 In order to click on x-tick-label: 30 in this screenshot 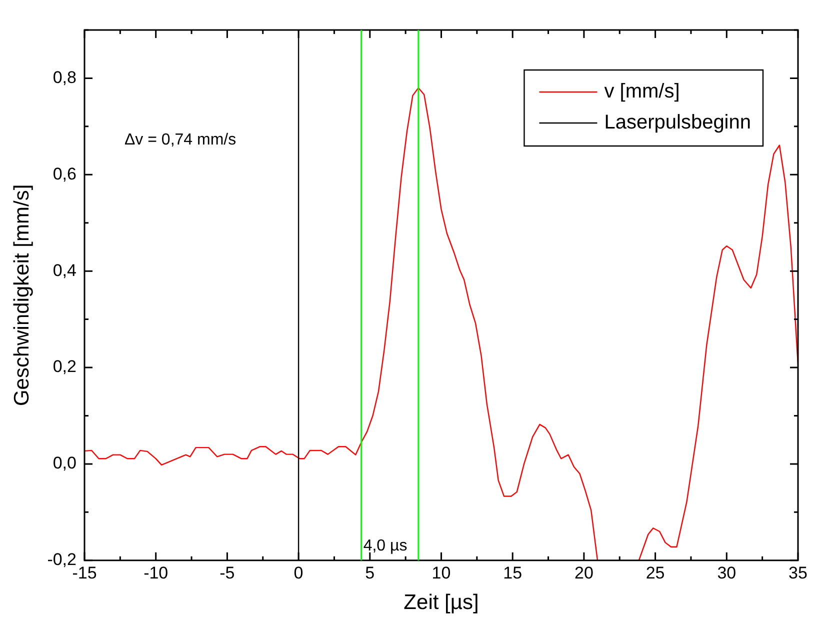, I will do `click(726, 572)`.